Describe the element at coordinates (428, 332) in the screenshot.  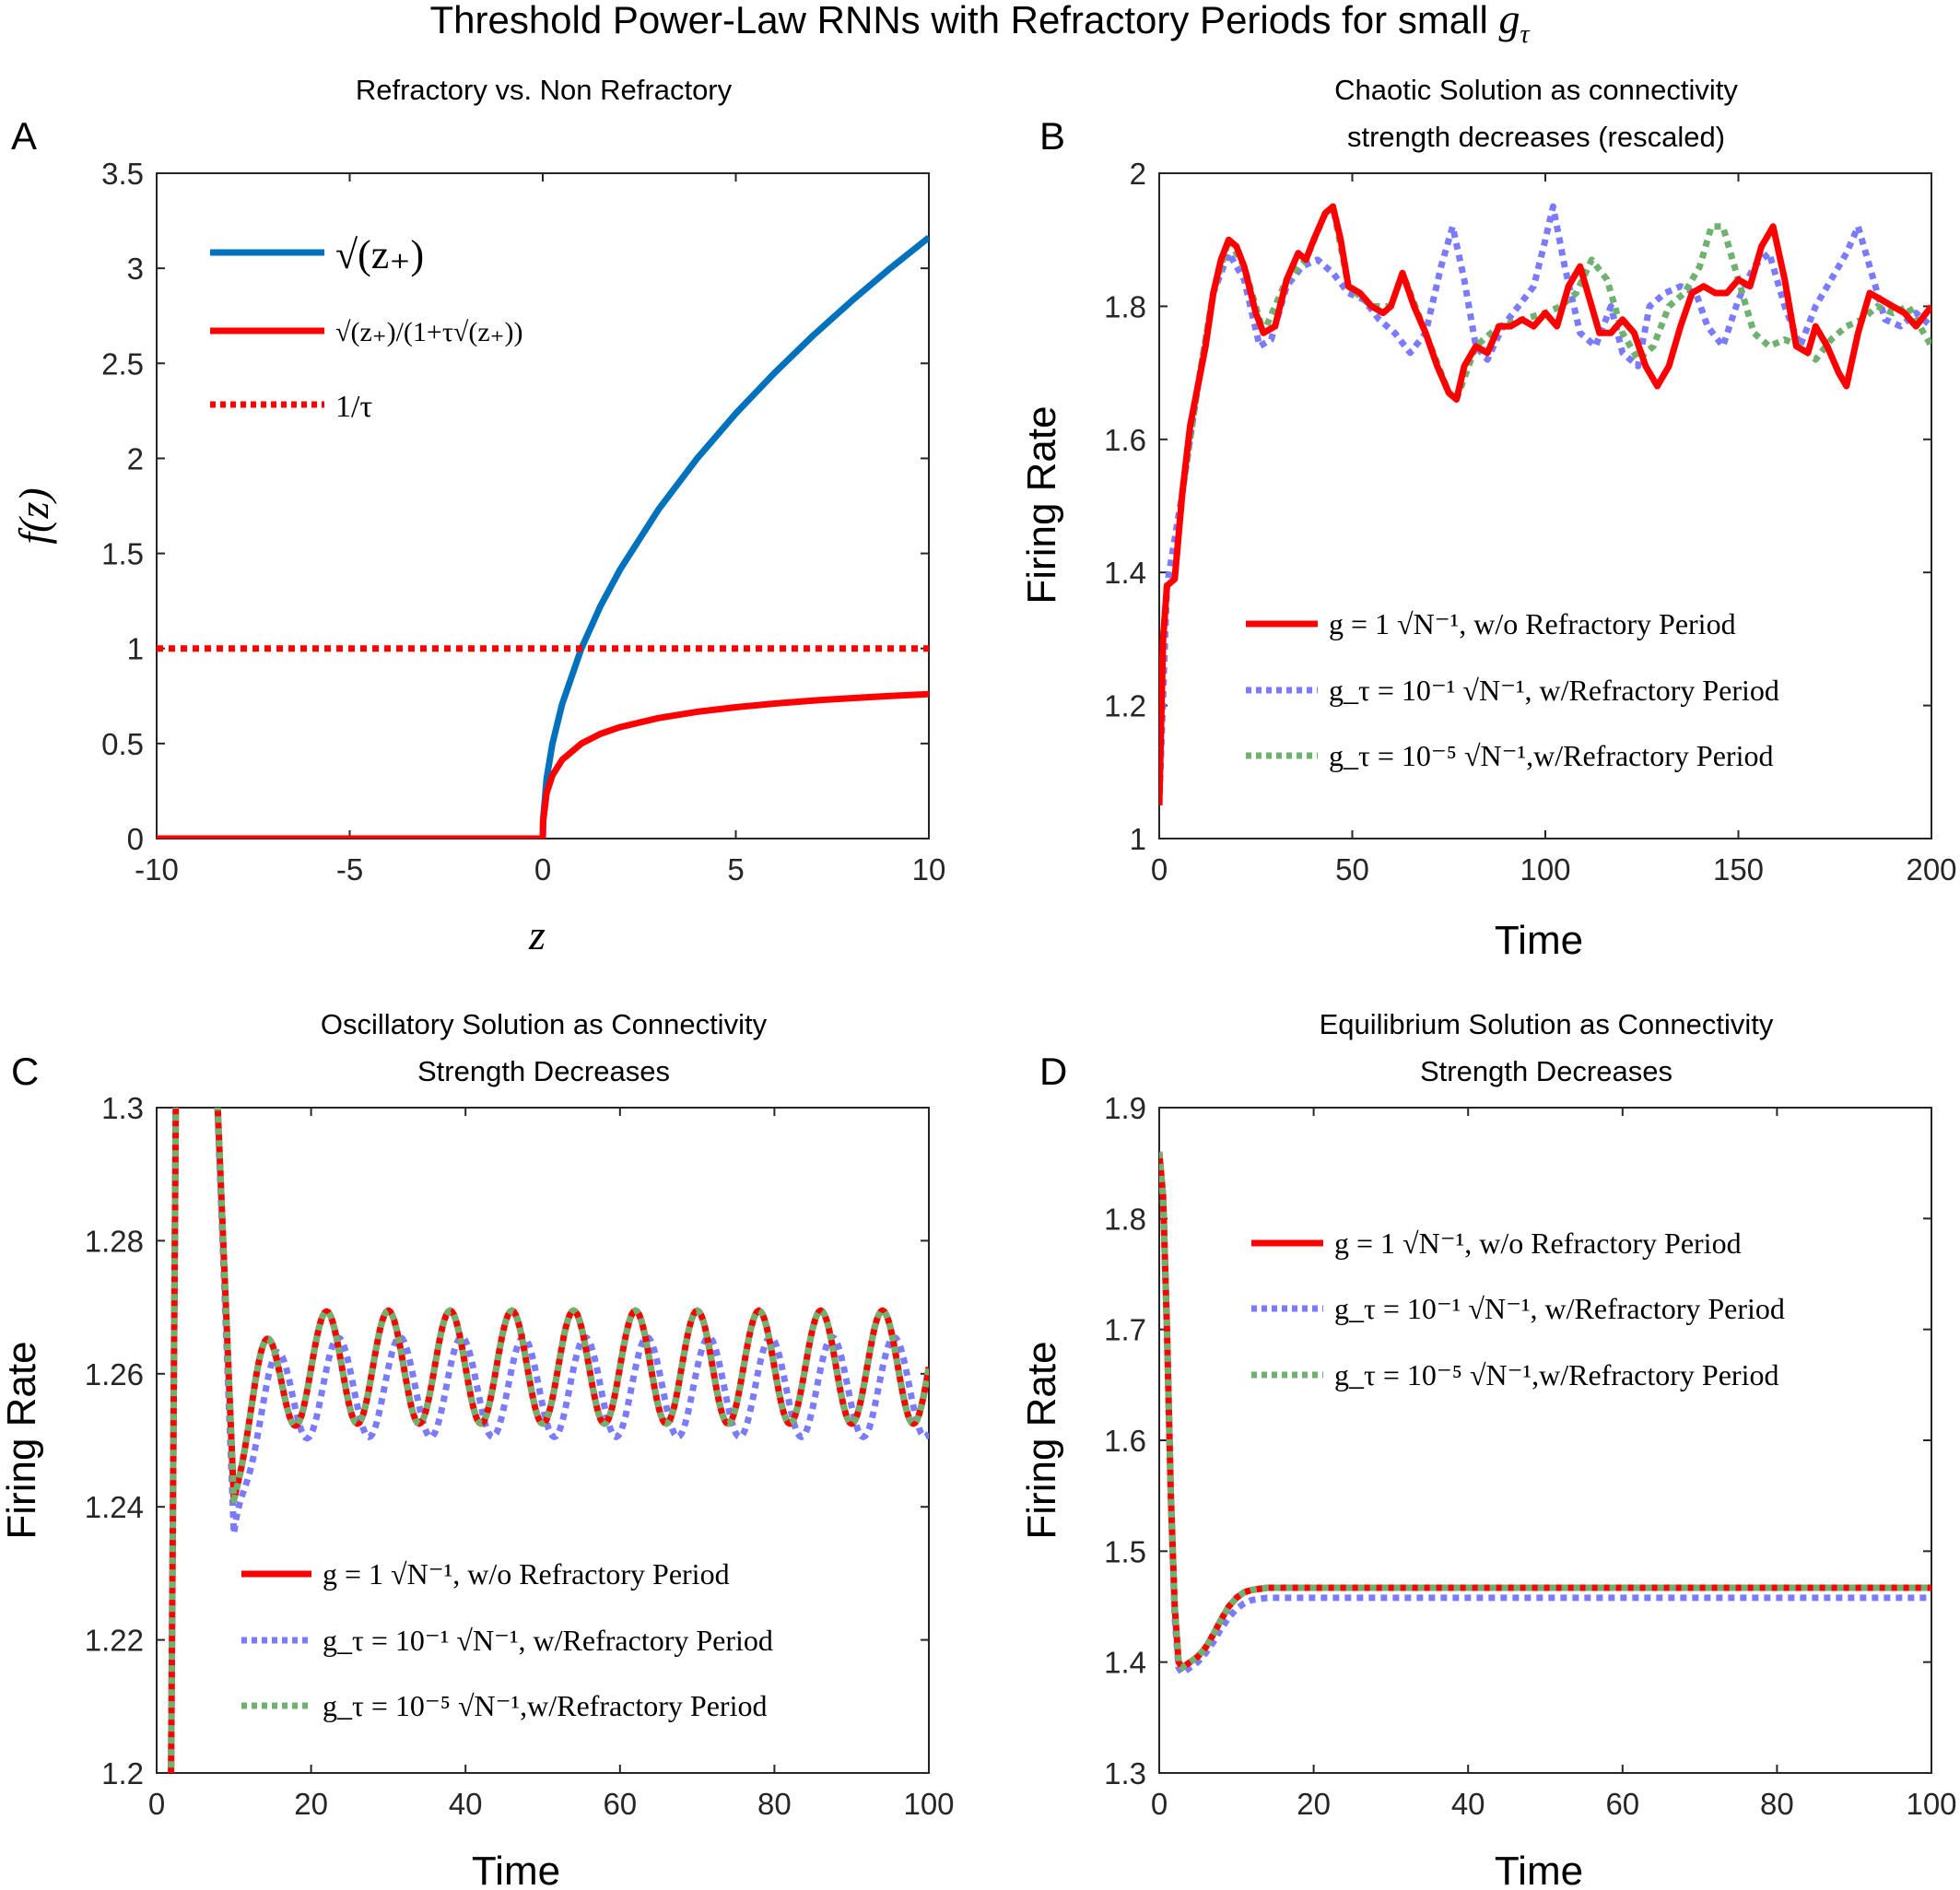
I see `legend-a-label-refractory: √(z₊)/(1+τ√(z₊))` at that location.